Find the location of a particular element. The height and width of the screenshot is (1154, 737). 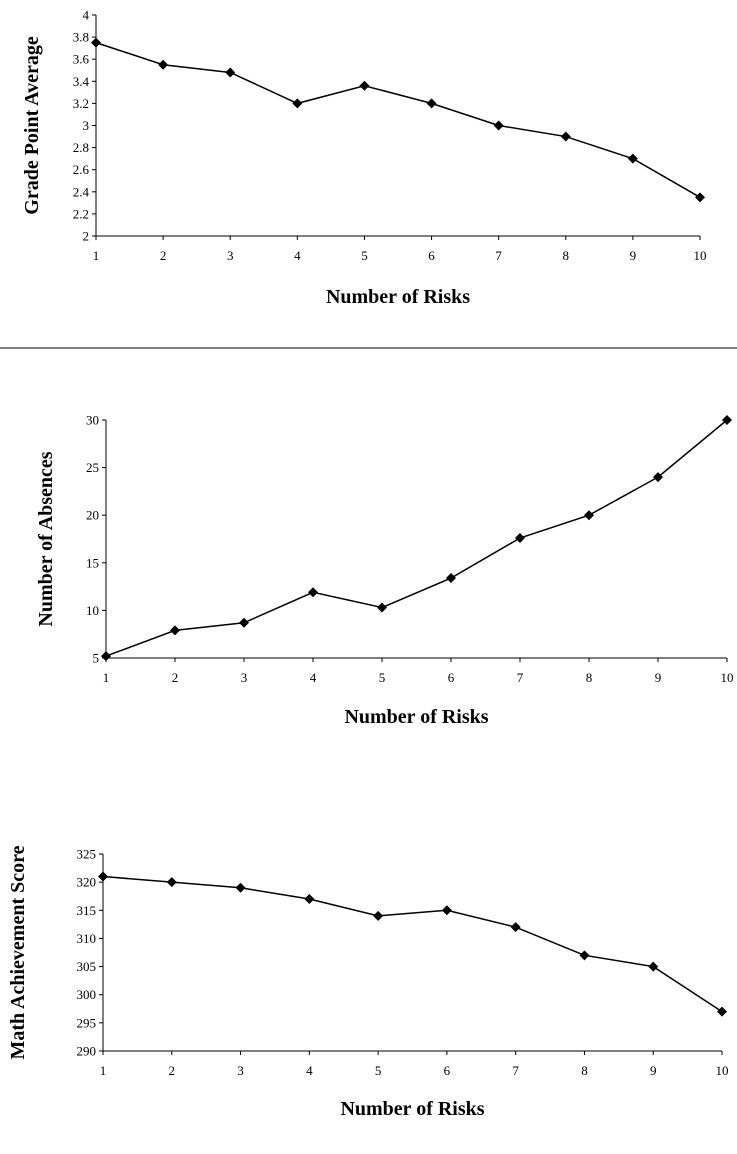

y-tick-label: 2 is located at coordinates (86, 236).